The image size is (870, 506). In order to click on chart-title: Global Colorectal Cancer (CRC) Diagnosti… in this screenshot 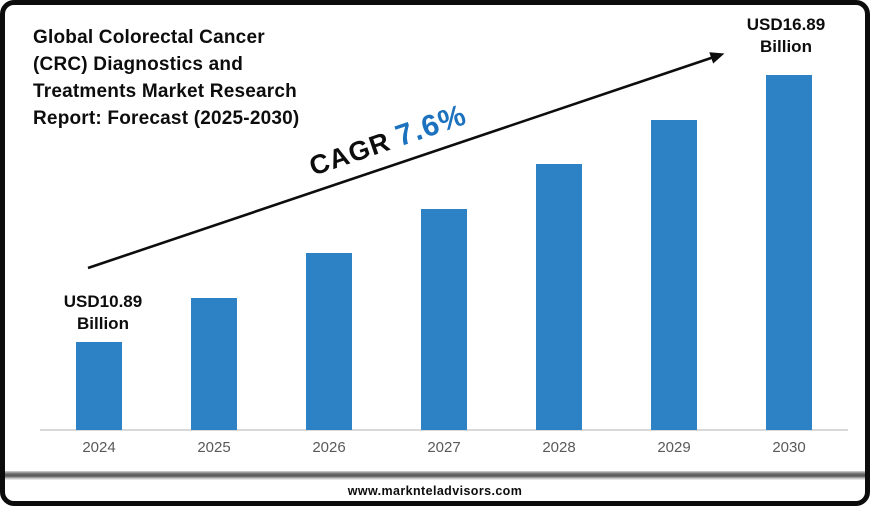, I will do `click(166, 78)`.